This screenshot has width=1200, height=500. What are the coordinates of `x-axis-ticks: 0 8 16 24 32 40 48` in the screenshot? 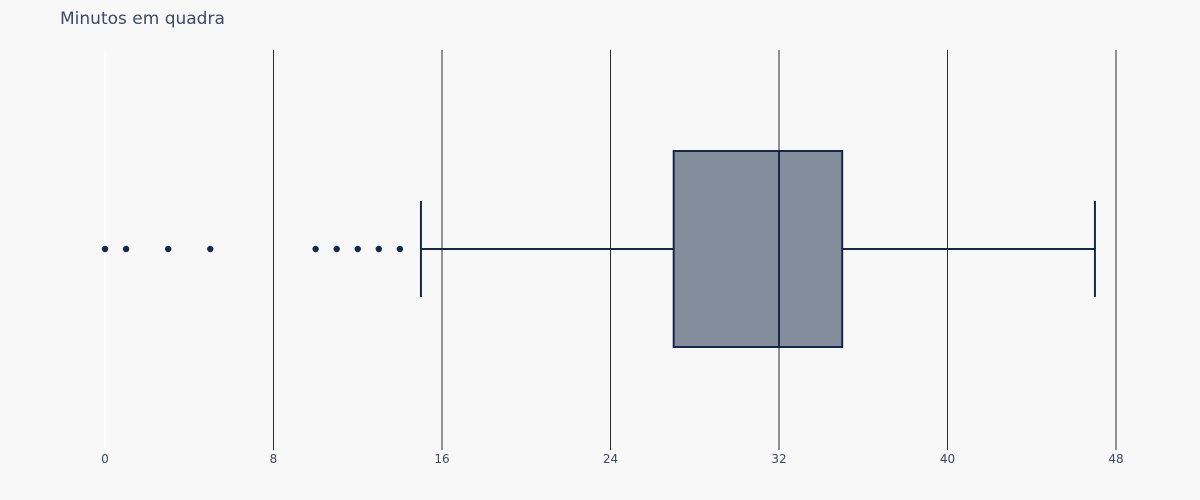 It's located at (612, 459).